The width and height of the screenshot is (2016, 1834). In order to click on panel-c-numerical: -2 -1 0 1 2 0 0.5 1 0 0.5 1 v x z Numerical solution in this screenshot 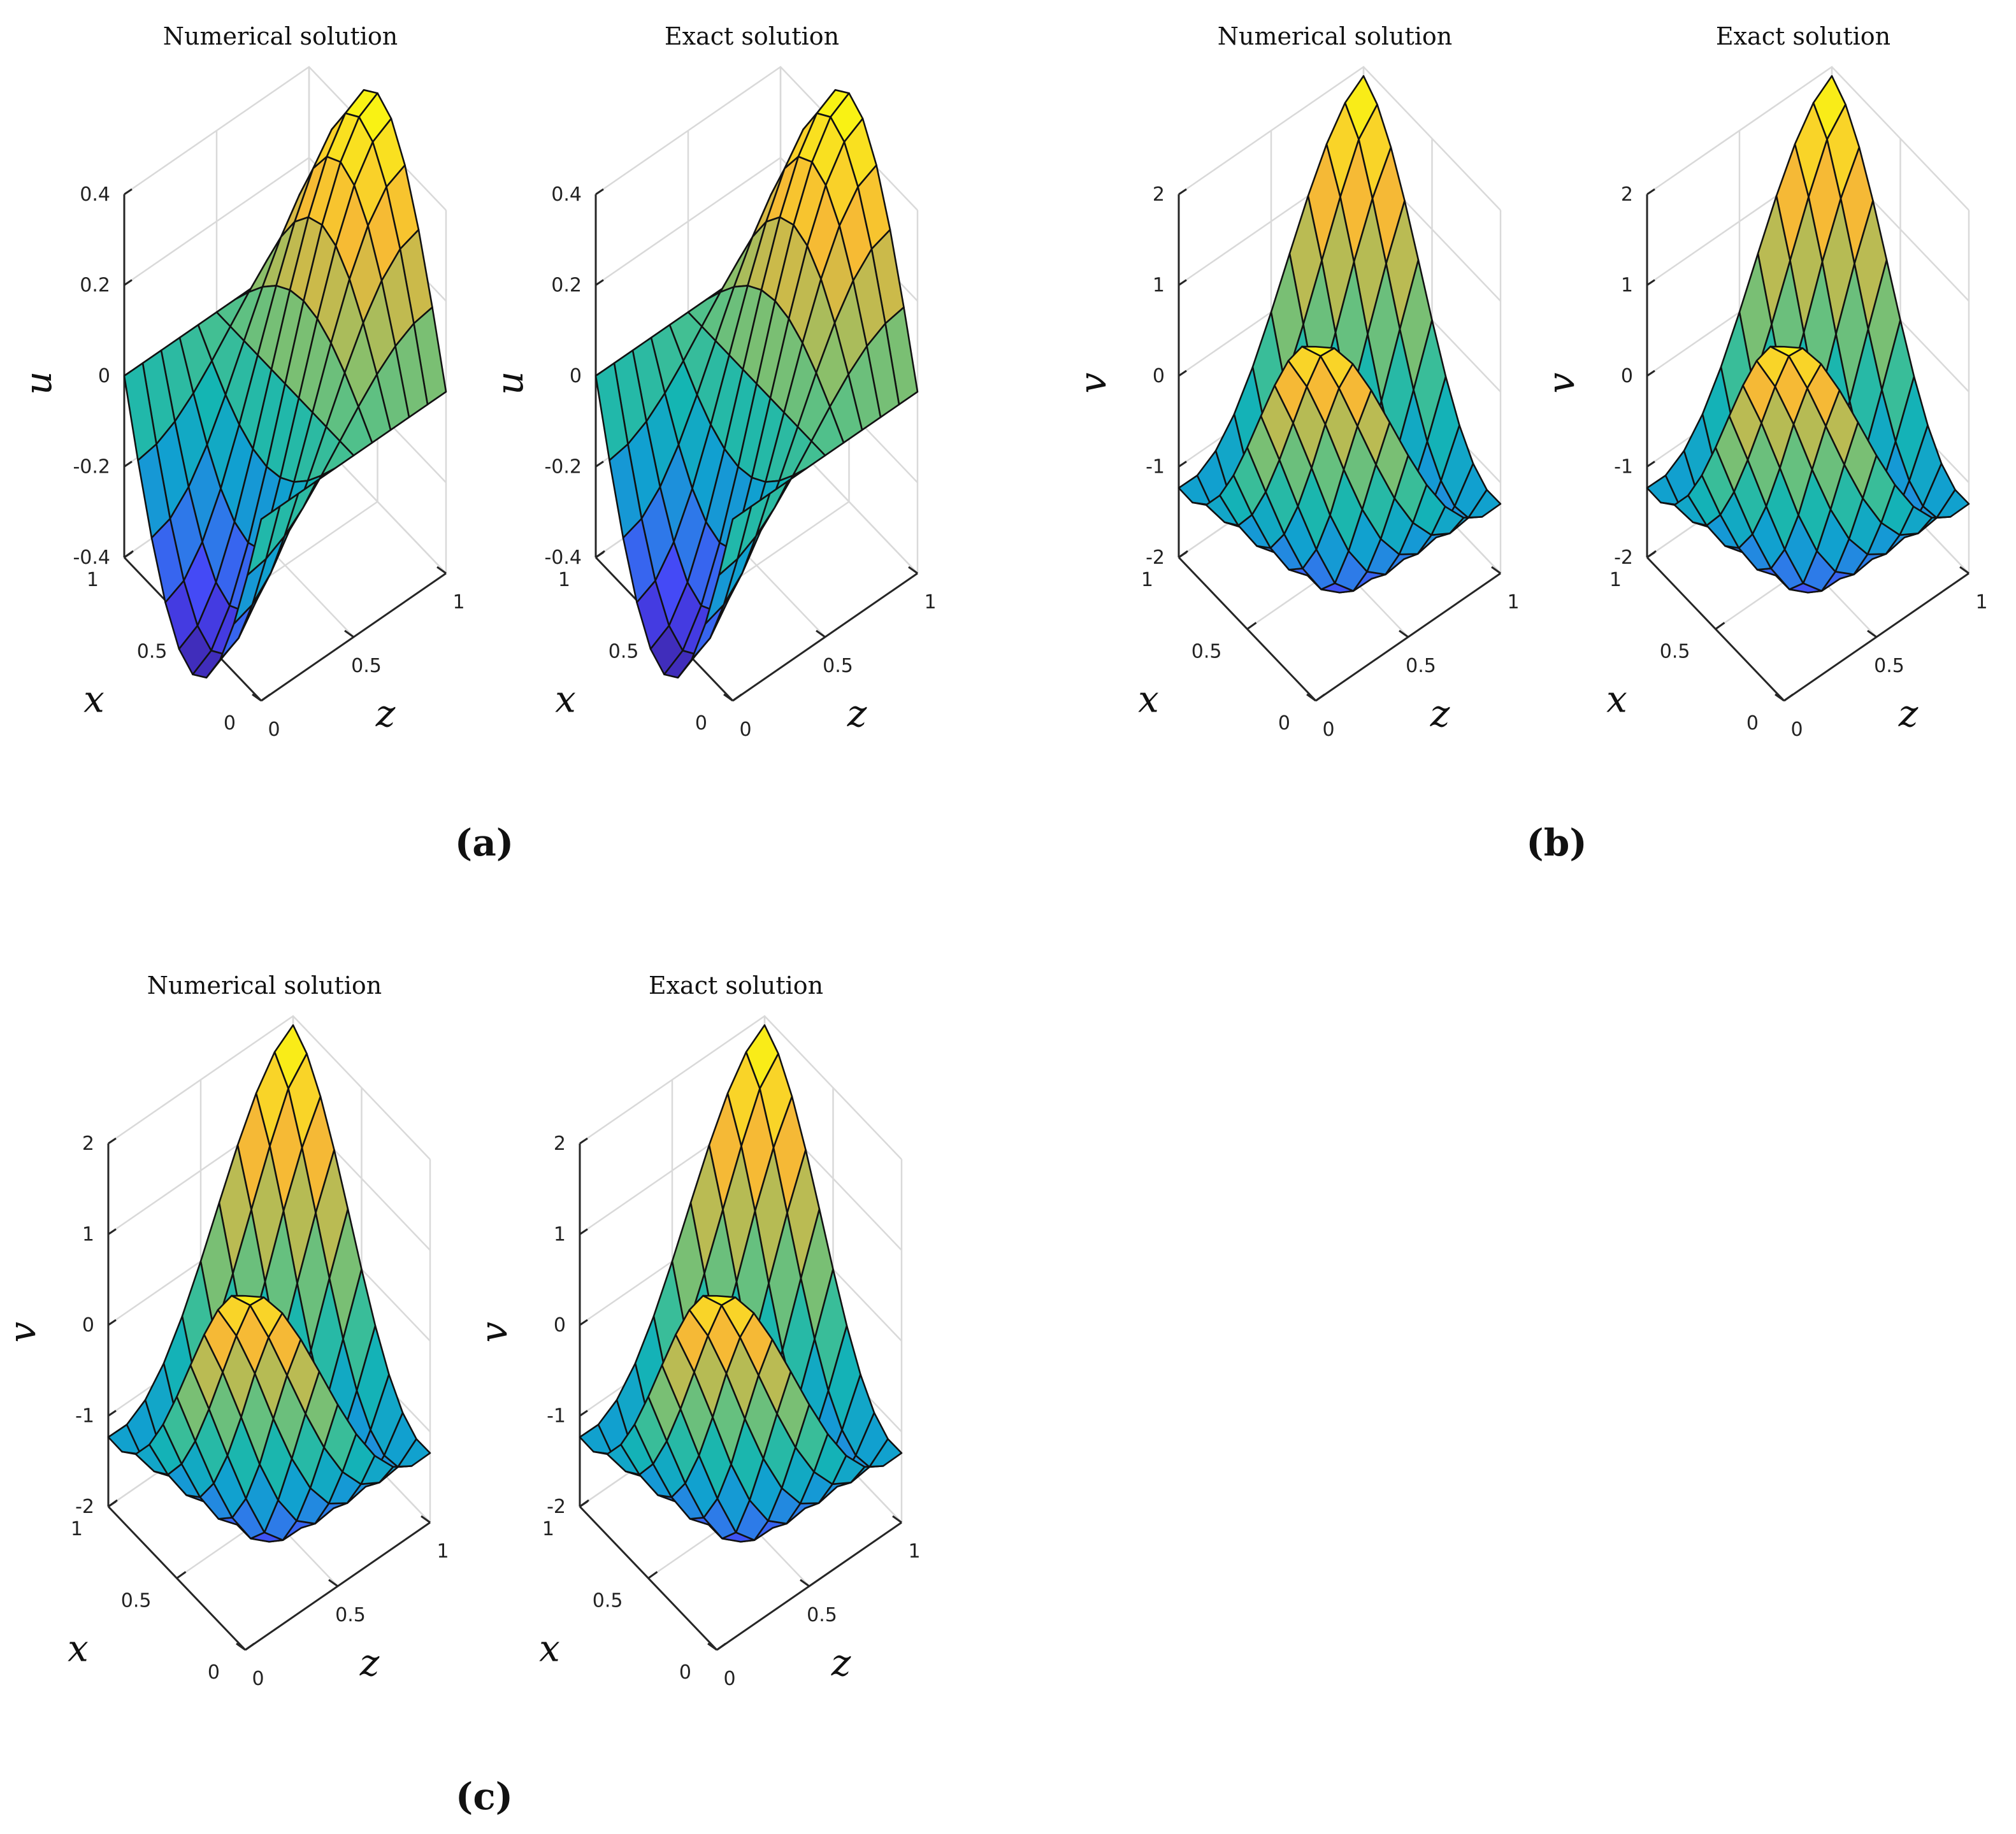, I will do `click(225, 1330)`.